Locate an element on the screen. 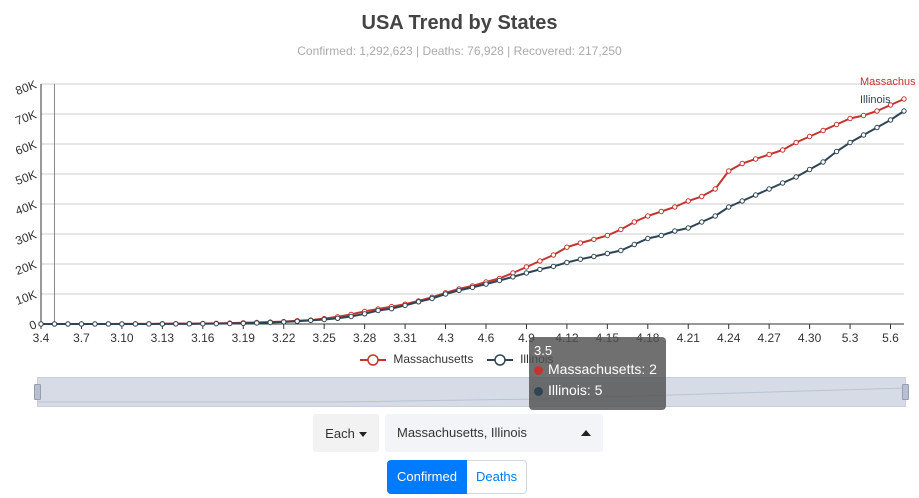 Image resolution: width=919 pixels, height=498 pixels. x-tick-label: 3.25 is located at coordinates (324, 338).